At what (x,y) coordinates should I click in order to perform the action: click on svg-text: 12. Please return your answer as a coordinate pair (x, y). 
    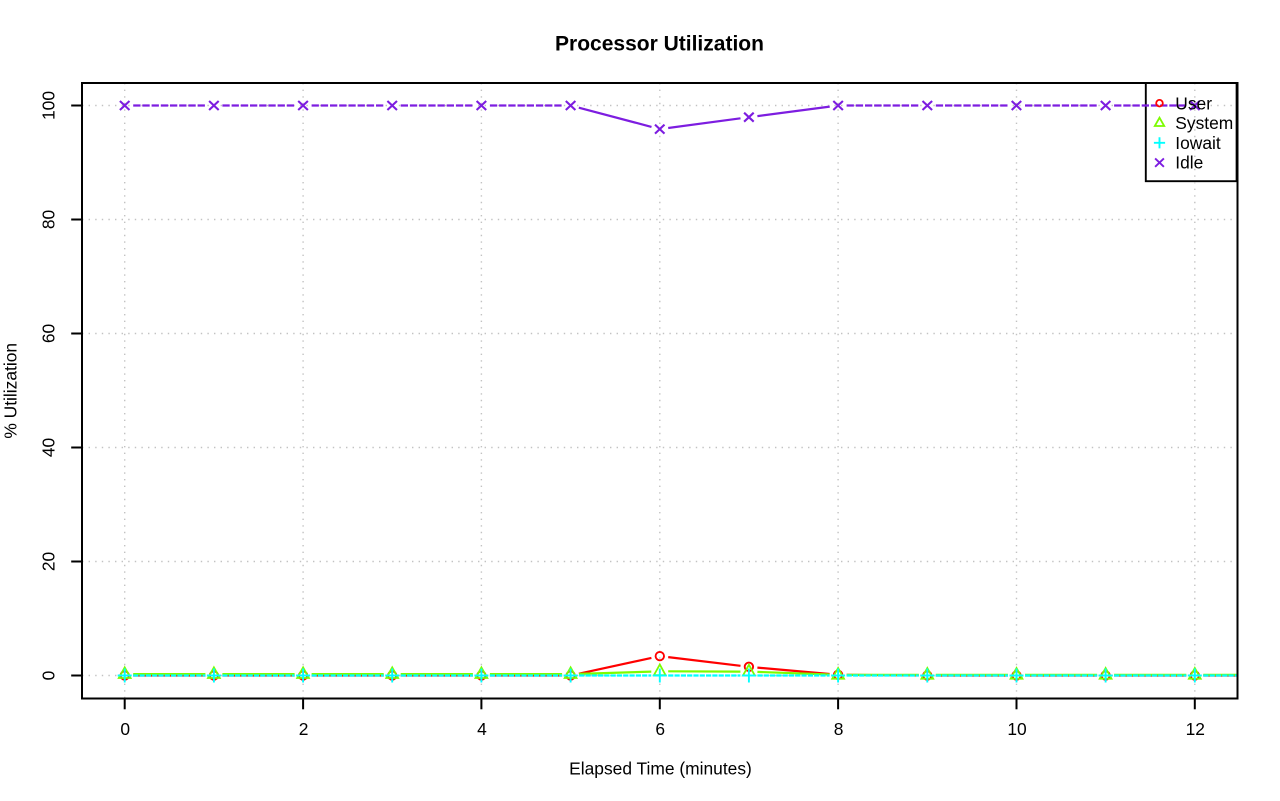
    Looking at the image, I should click on (1195, 729).